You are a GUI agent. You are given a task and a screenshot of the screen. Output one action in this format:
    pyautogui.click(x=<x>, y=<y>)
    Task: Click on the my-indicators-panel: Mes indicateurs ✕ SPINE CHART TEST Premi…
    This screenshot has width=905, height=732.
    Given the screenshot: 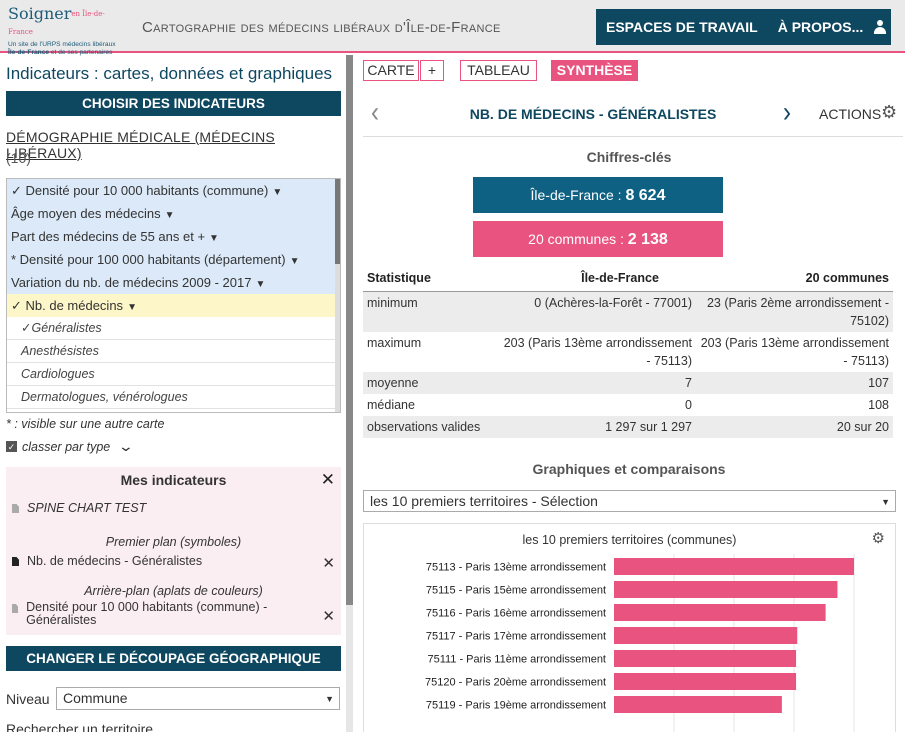 What is the action you would take?
    pyautogui.click(x=173, y=551)
    